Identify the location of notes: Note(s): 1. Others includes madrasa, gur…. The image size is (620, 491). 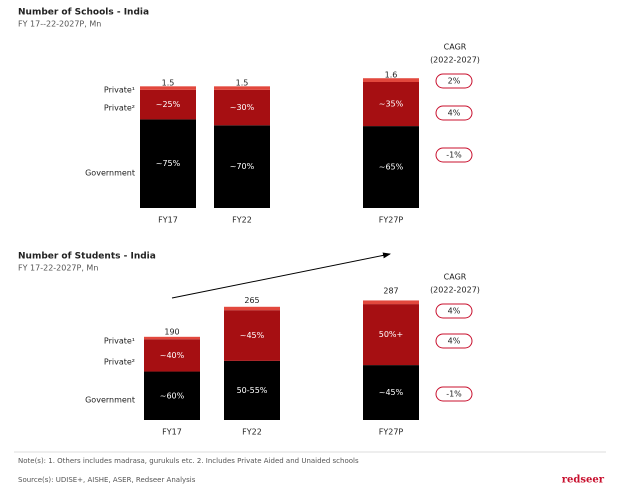
(188, 461).